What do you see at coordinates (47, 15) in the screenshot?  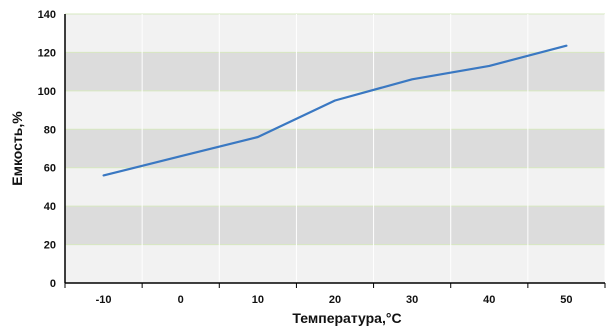 I see `y-tick-label: 140` at bounding box center [47, 15].